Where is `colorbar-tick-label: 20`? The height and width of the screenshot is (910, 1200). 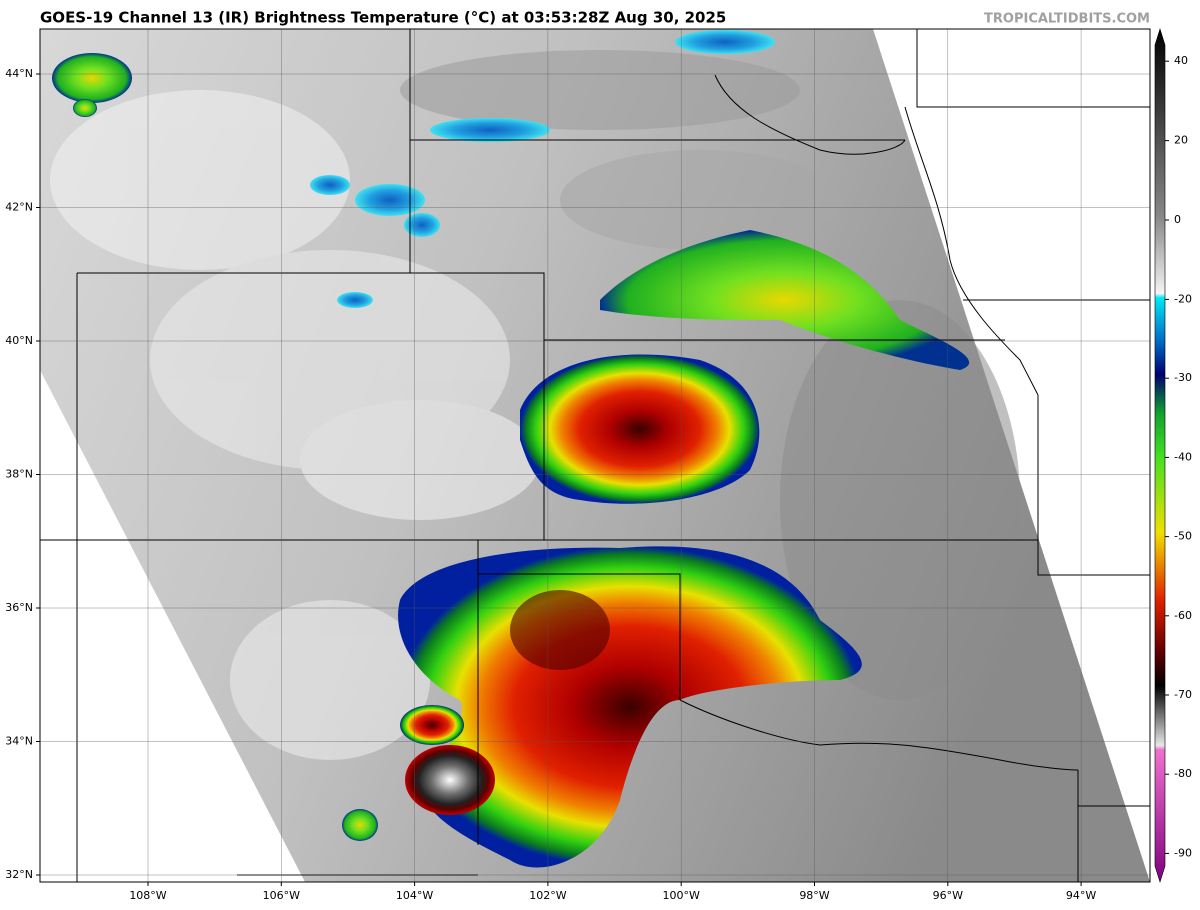 colorbar-tick-label: 20 is located at coordinates (1181, 140).